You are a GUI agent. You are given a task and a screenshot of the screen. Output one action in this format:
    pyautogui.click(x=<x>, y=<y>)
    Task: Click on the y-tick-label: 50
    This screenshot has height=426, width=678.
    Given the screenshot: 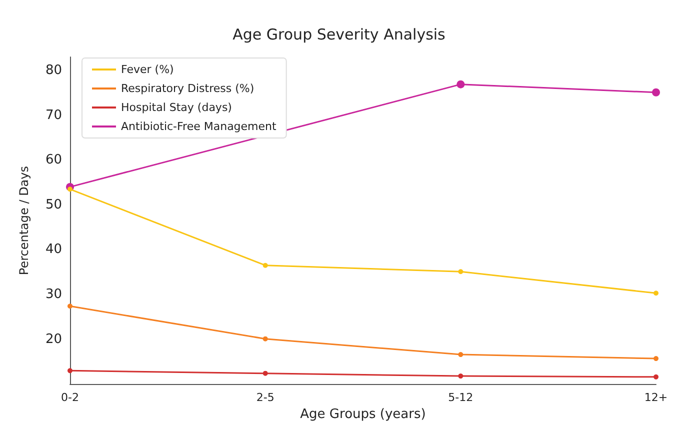 What is the action you would take?
    pyautogui.click(x=53, y=204)
    